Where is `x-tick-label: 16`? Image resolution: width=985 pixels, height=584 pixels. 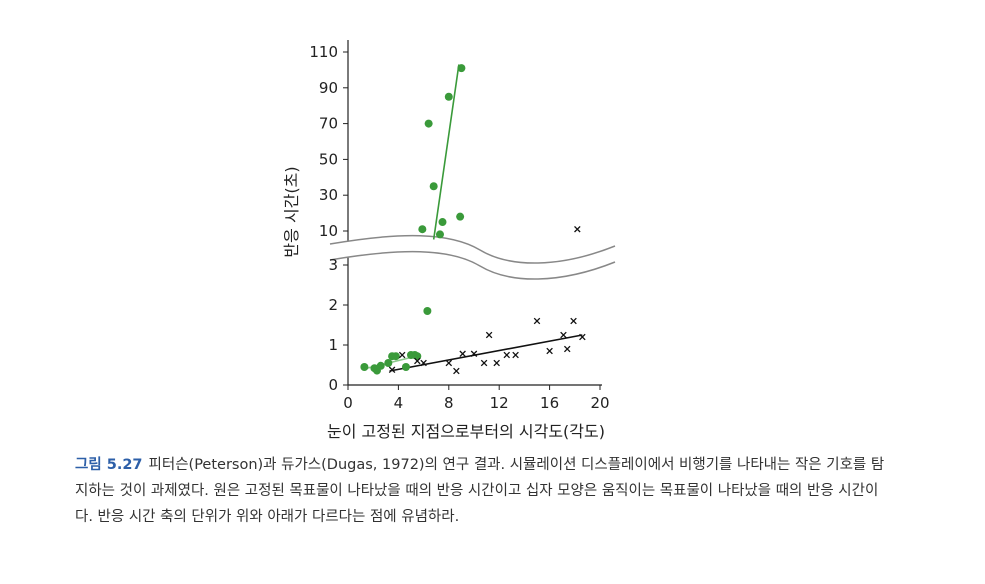 x-tick-label: 16 is located at coordinates (549, 403).